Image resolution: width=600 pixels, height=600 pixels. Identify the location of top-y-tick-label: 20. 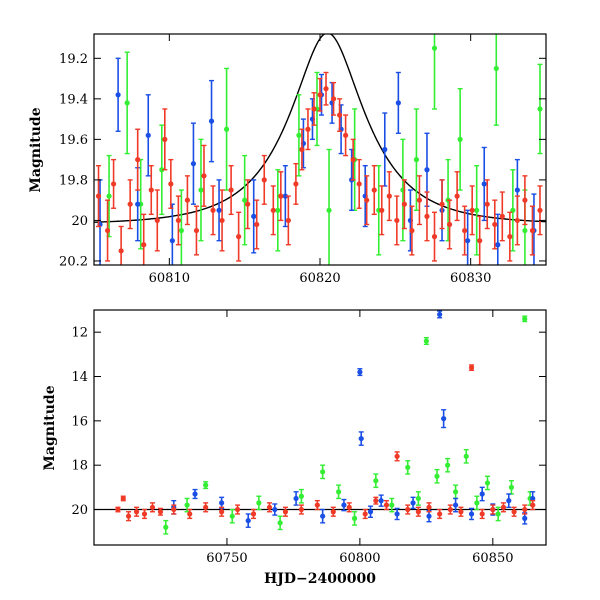
(79, 221).